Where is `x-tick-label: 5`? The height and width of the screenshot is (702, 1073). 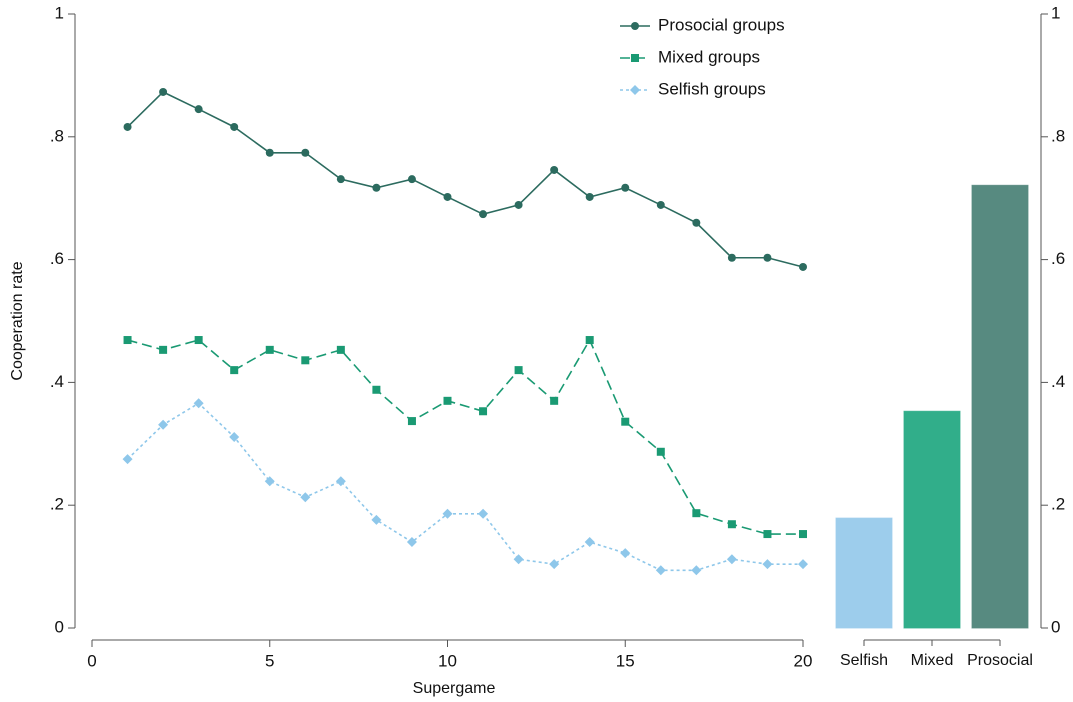
x-tick-label: 5 is located at coordinates (269, 660).